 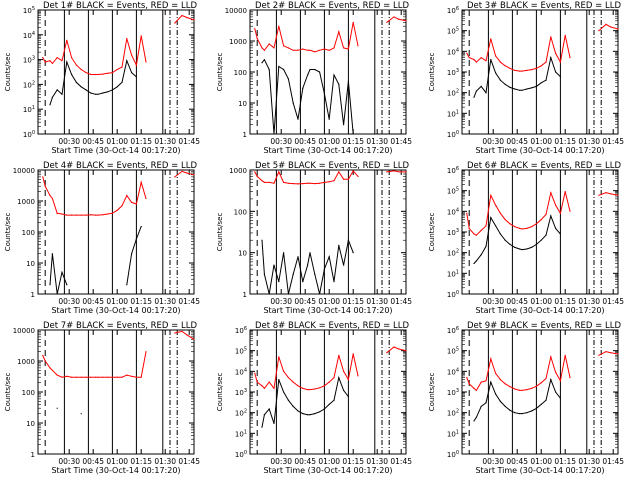 What do you see at coordinates (242, 104) in the screenshot?
I see `y-tick-label: 10` at bounding box center [242, 104].